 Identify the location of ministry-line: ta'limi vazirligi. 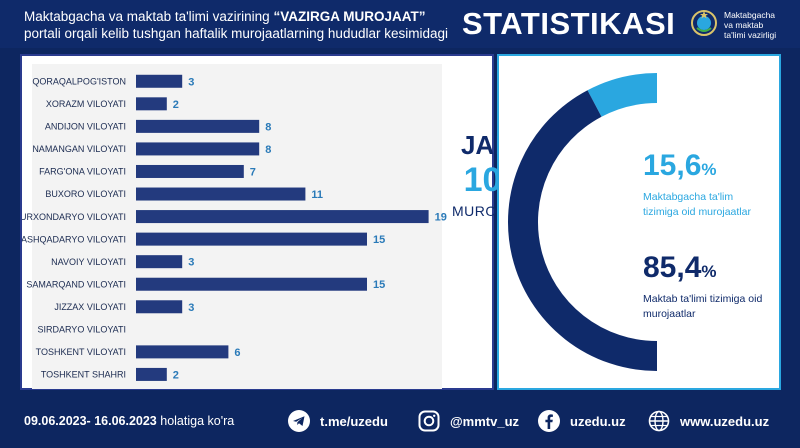
(750, 35).